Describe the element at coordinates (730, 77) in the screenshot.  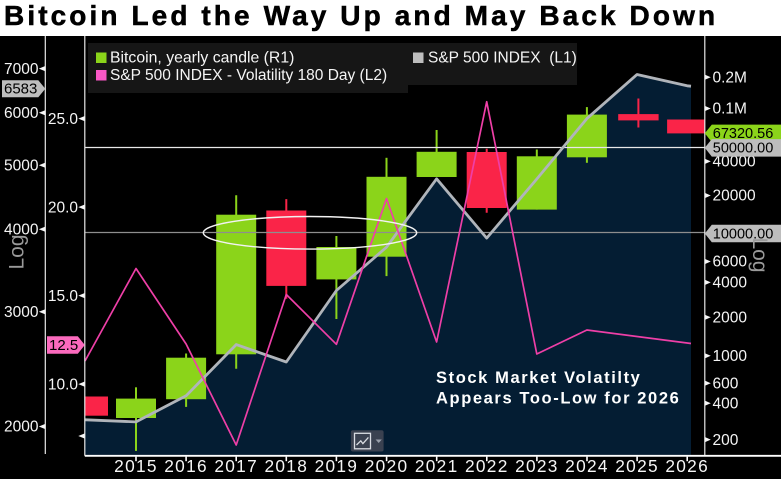
I see `svg-text: 0.2M` at that location.